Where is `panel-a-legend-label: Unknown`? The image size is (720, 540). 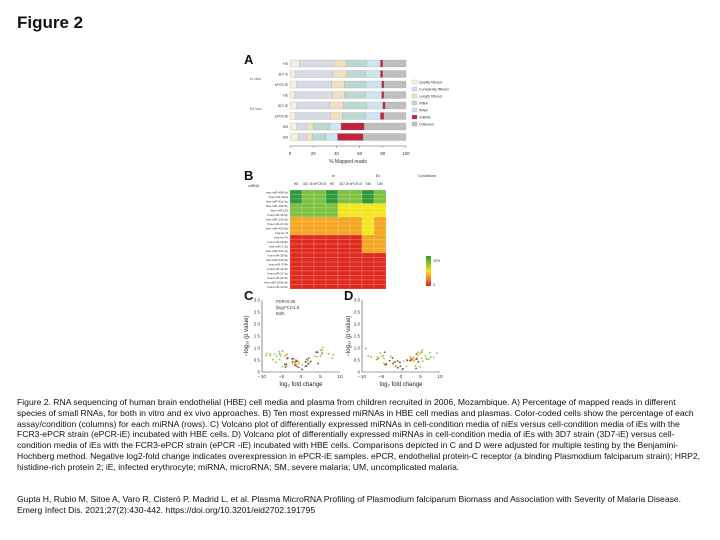 panel-a-legend-label: Unknown is located at coordinates (426, 125).